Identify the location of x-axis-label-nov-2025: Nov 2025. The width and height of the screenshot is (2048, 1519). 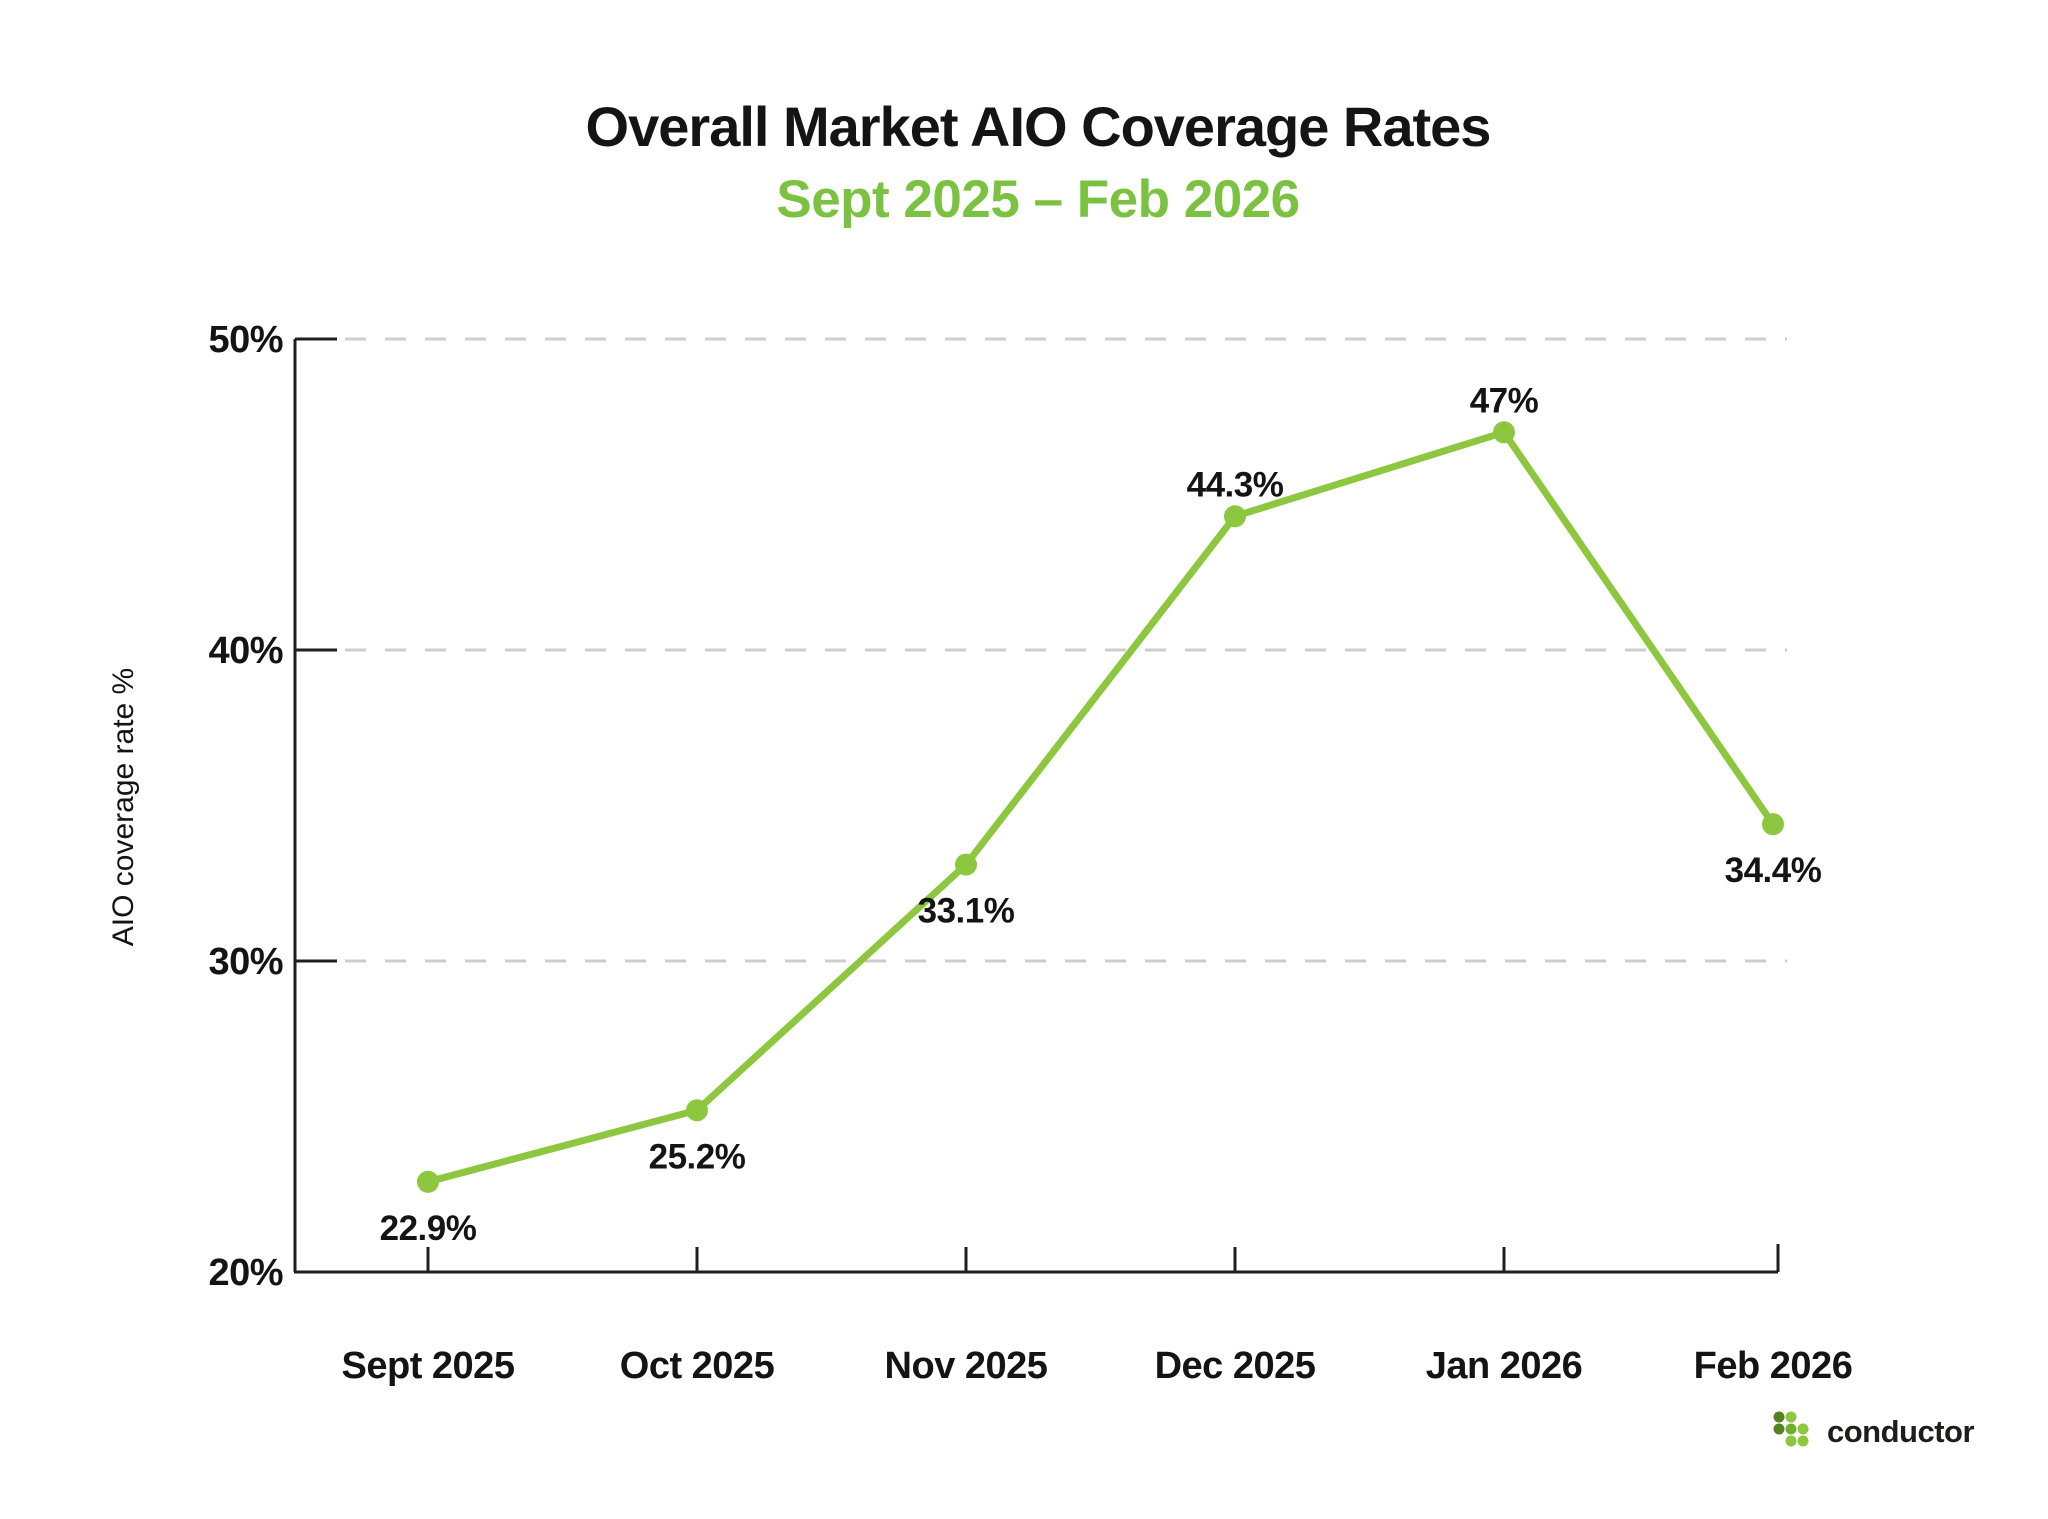
(966, 1366).